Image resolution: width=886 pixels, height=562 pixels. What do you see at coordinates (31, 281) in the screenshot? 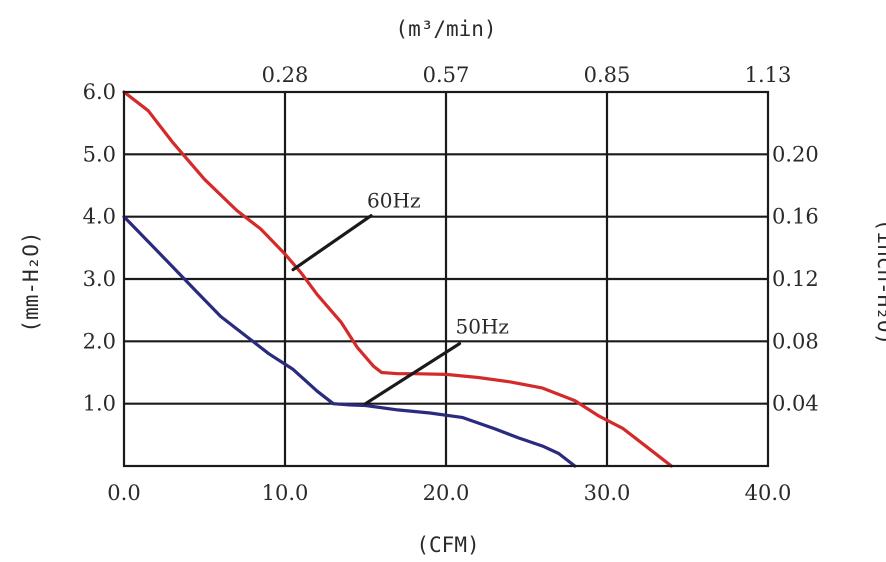
I see `y-axis-title: (mm-H₂O)` at bounding box center [31, 281].